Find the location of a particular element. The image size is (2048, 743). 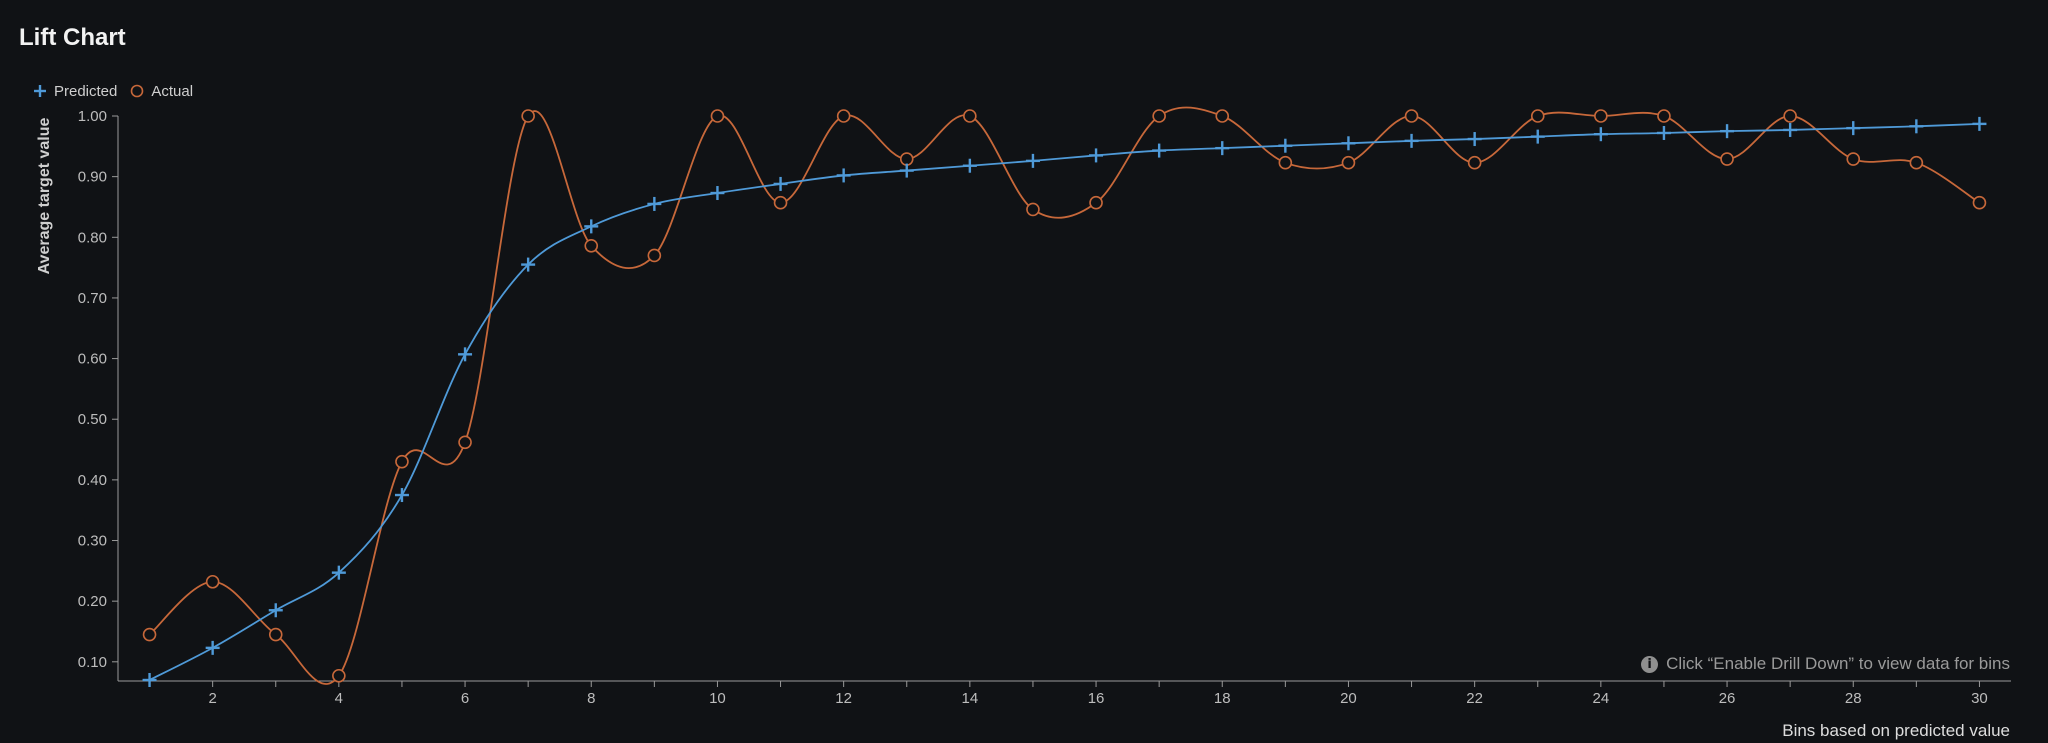

y-tick-label: 1.00 is located at coordinates (92, 116).